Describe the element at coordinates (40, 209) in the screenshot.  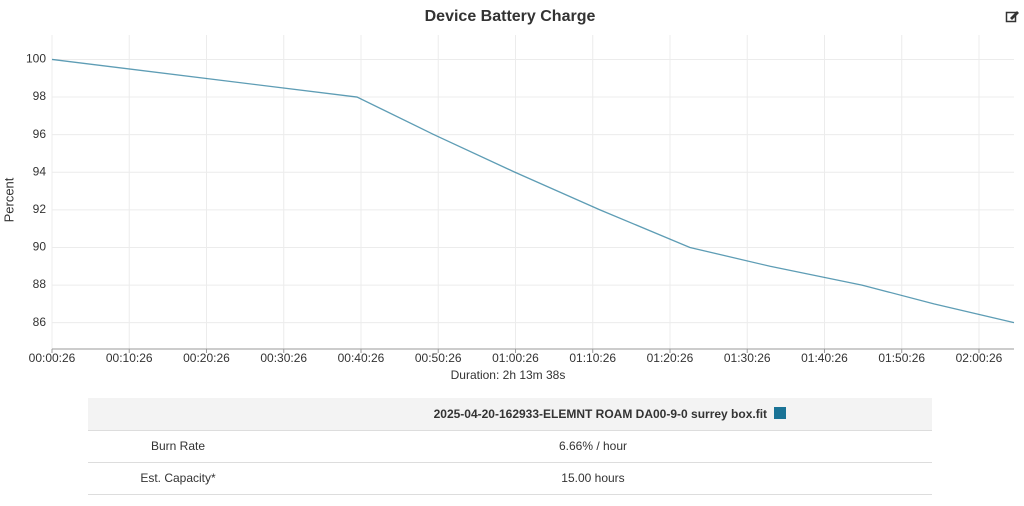
I see `y-tick-label: 92` at that location.